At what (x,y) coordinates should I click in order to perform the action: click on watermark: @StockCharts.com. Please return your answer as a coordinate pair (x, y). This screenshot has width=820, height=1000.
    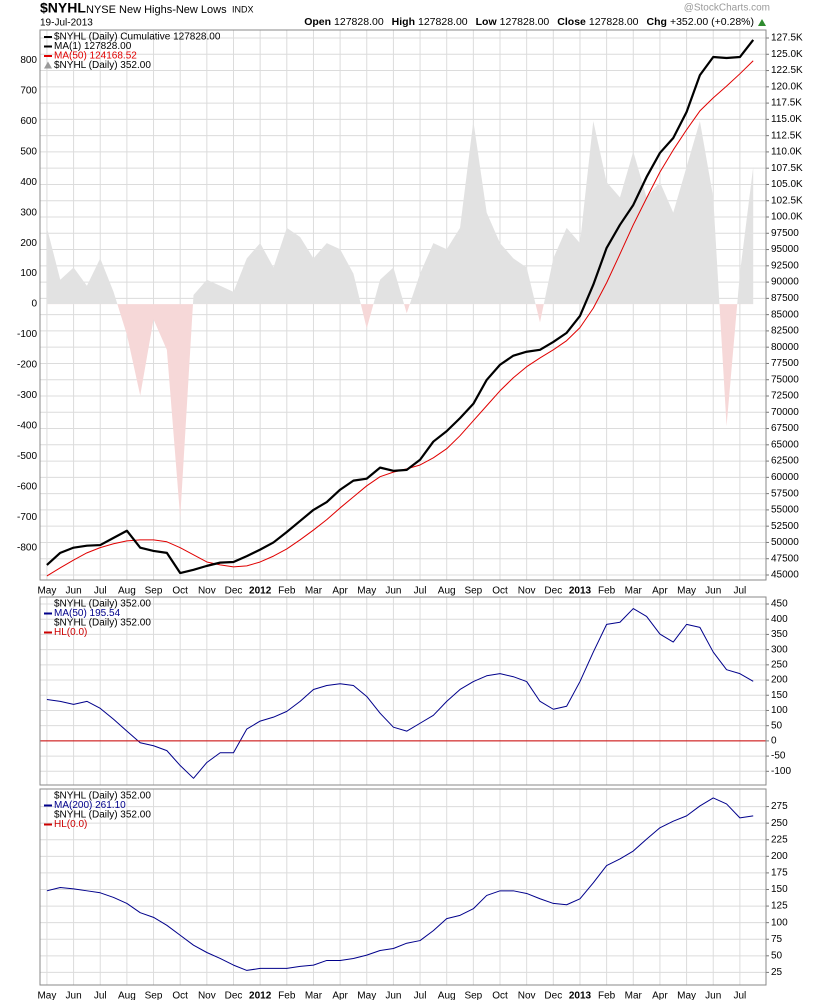
    Looking at the image, I should click on (727, 8).